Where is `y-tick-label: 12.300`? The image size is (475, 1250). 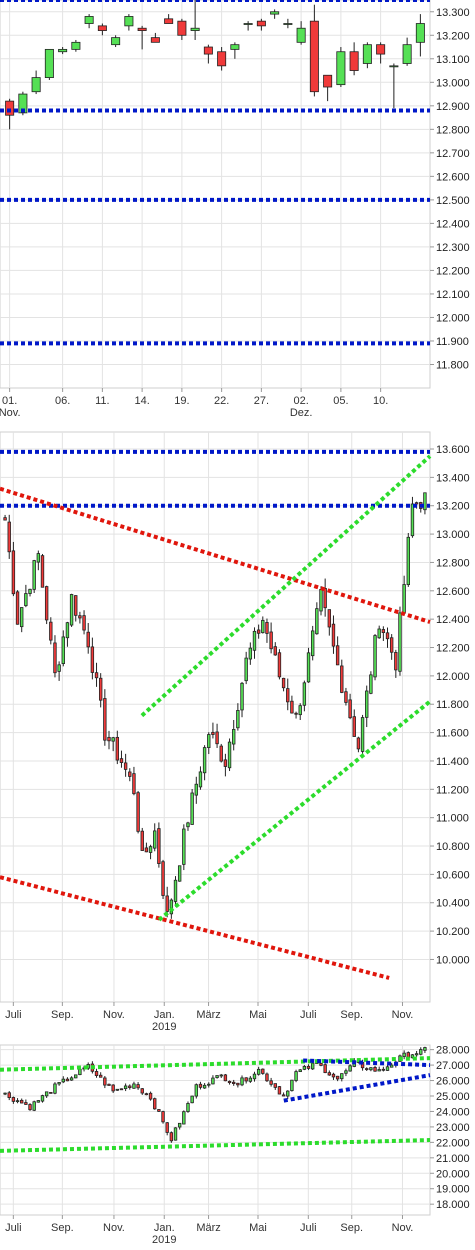 y-tick-label: 12.300 is located at coordinates (453, 248).